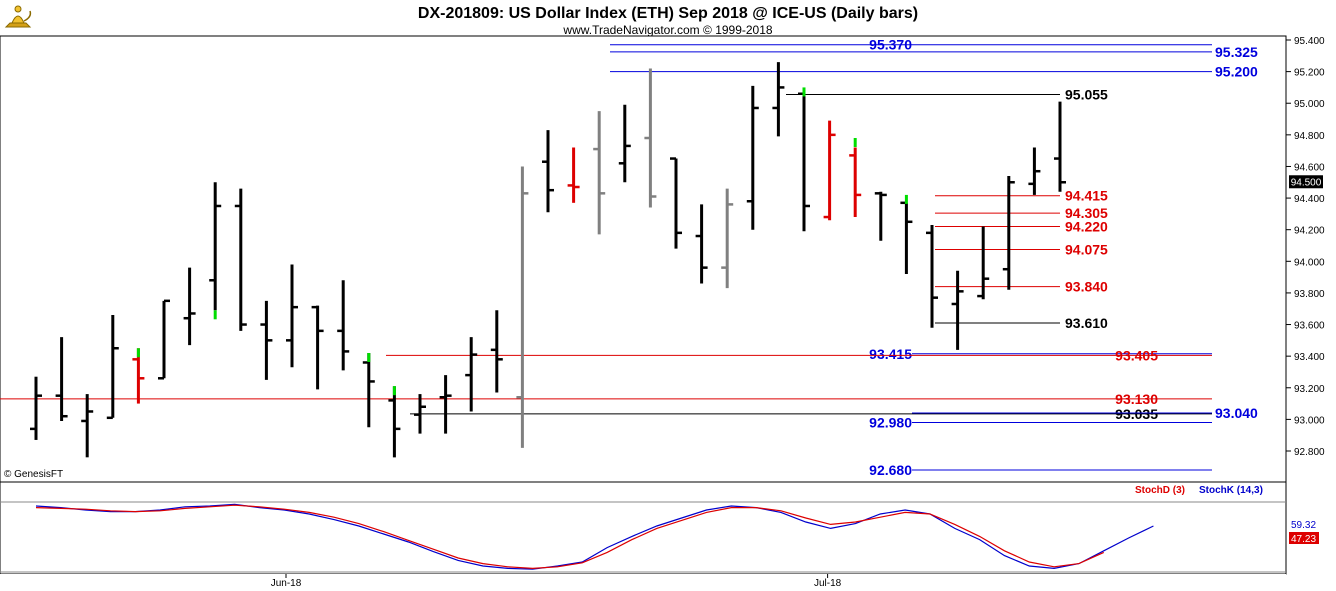 The height and width of the screenshot is (591, 1336). Describe the element at coordinates (1309, 136) in the screenshot. I see `y-tick-label: 94.800` at that location.